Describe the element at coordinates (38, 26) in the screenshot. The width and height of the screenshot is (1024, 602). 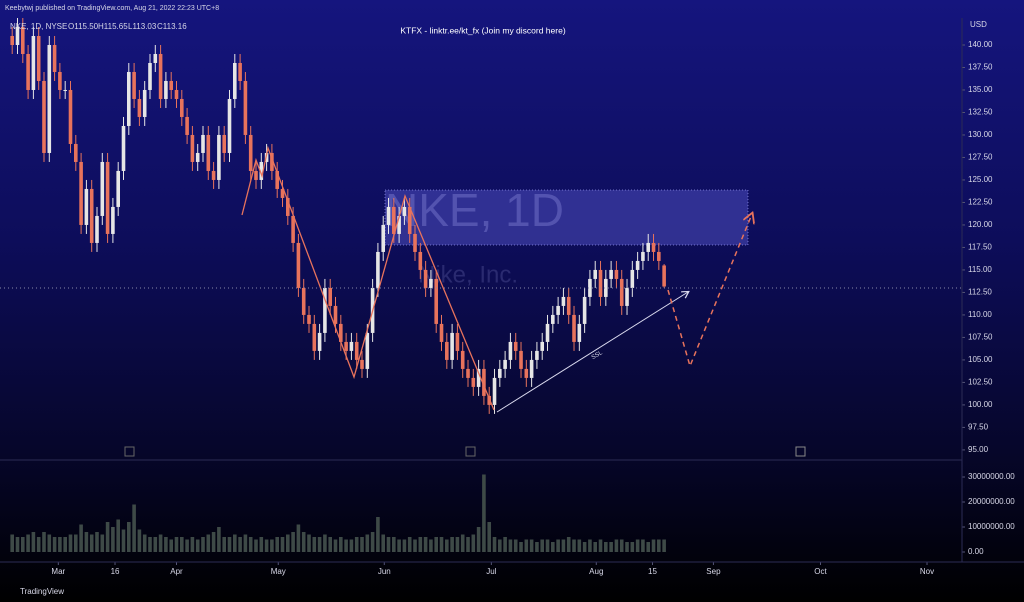
I see `symbol: NKE, 1D, NYSE` at that location.